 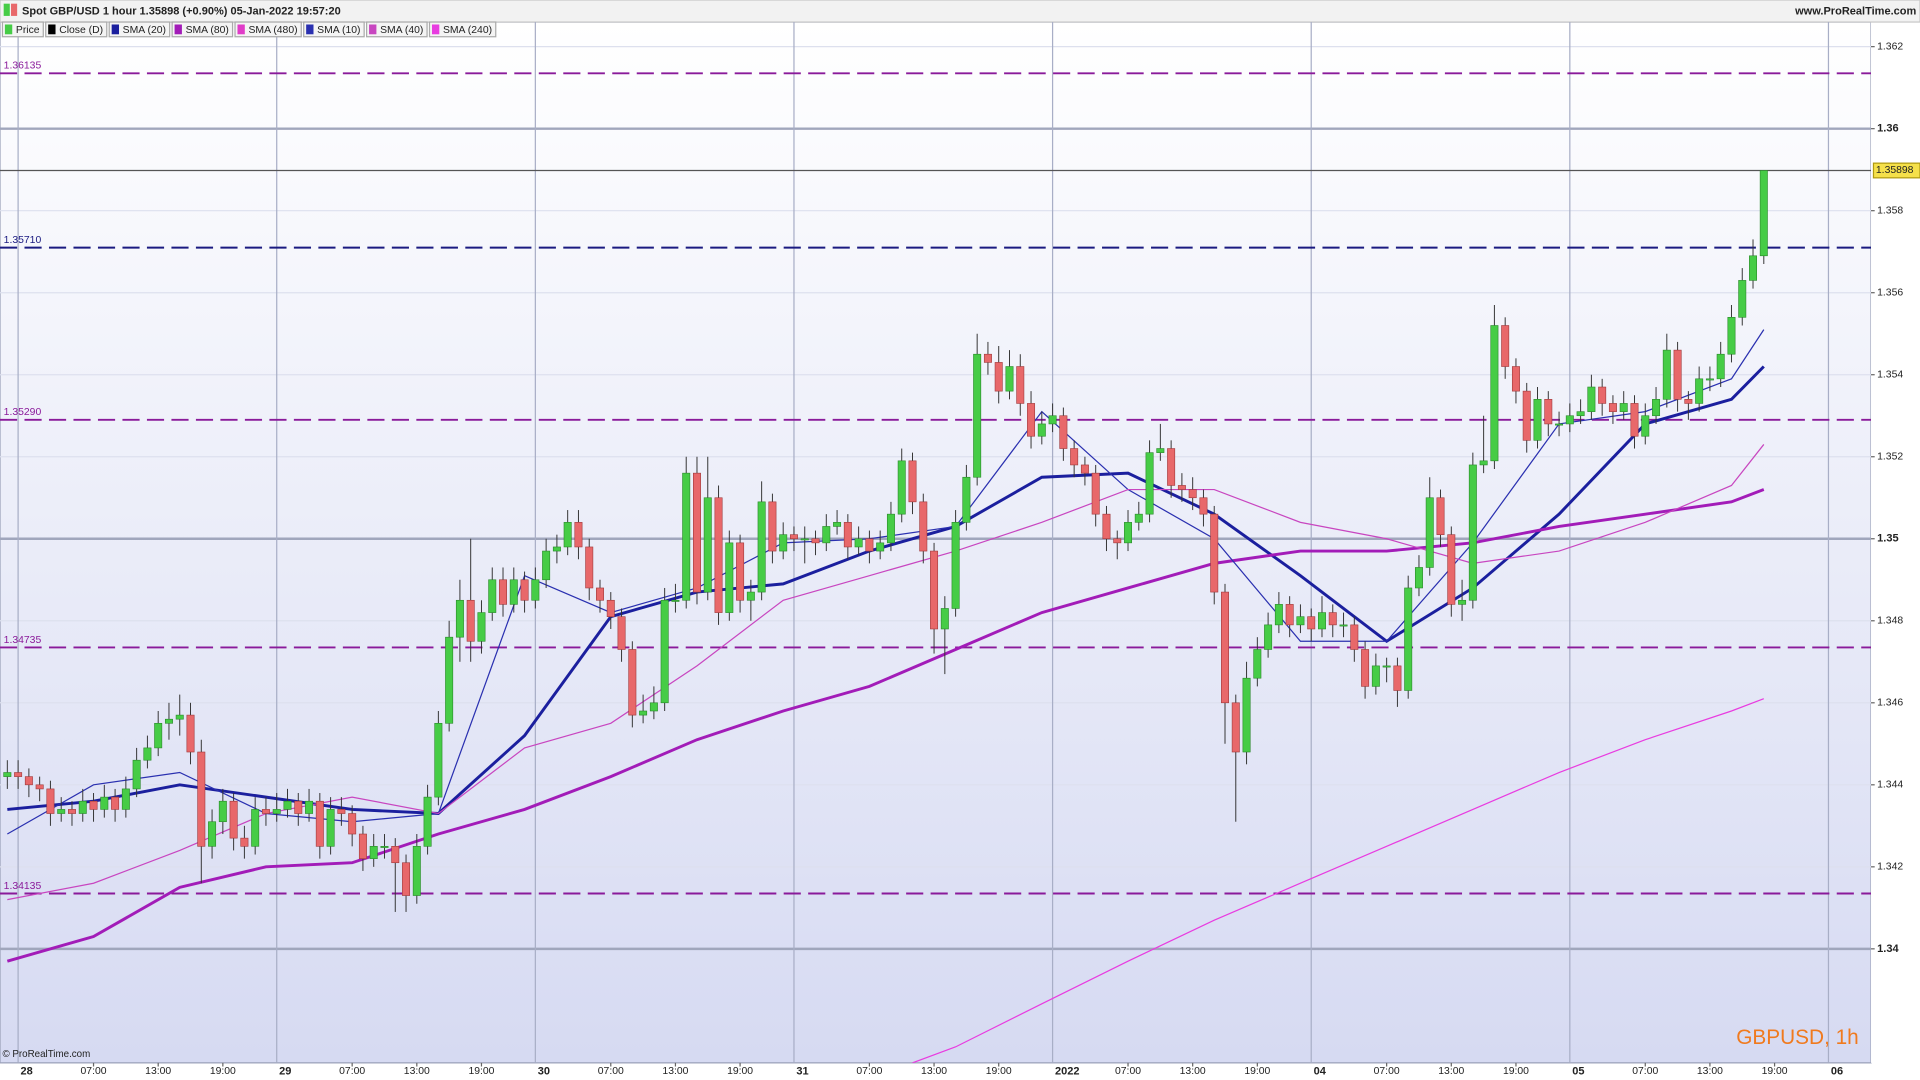 What do you see at coordinates (285, 1071) in the screenshot?
I see `x-day-label: 29` at bounding box center [285, 1071].